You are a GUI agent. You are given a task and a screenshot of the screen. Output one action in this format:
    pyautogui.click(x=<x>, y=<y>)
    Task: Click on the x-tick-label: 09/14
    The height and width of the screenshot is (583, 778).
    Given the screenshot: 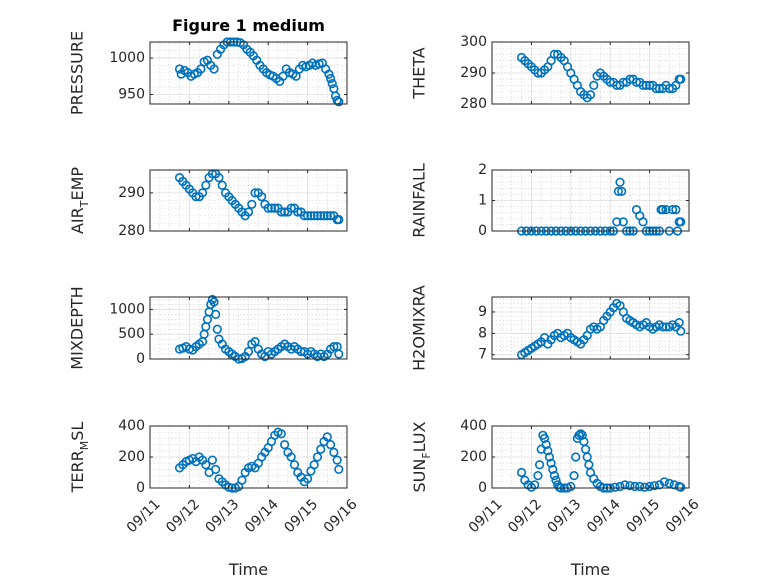 What is the action you would take?
    pyautogui.click(x=262, y=516)
    